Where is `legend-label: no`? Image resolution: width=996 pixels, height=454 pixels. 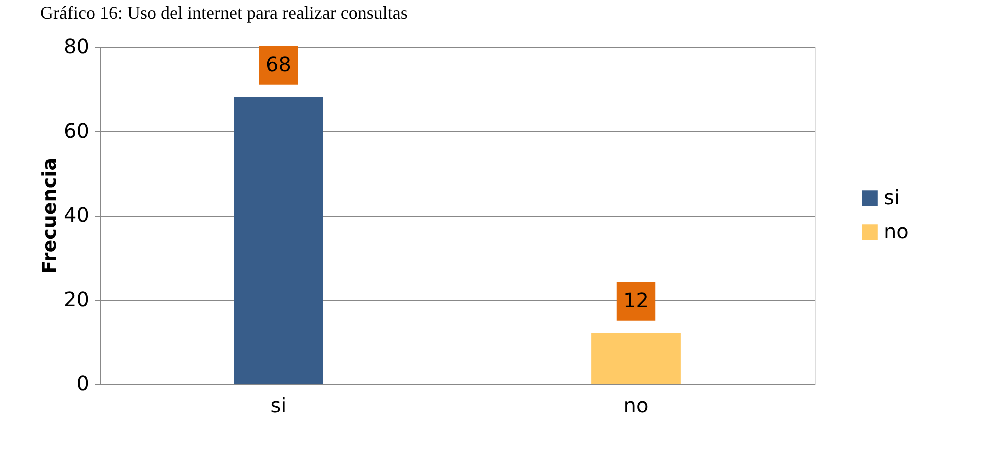 legend-label: no is located at coordinates (896, 232).